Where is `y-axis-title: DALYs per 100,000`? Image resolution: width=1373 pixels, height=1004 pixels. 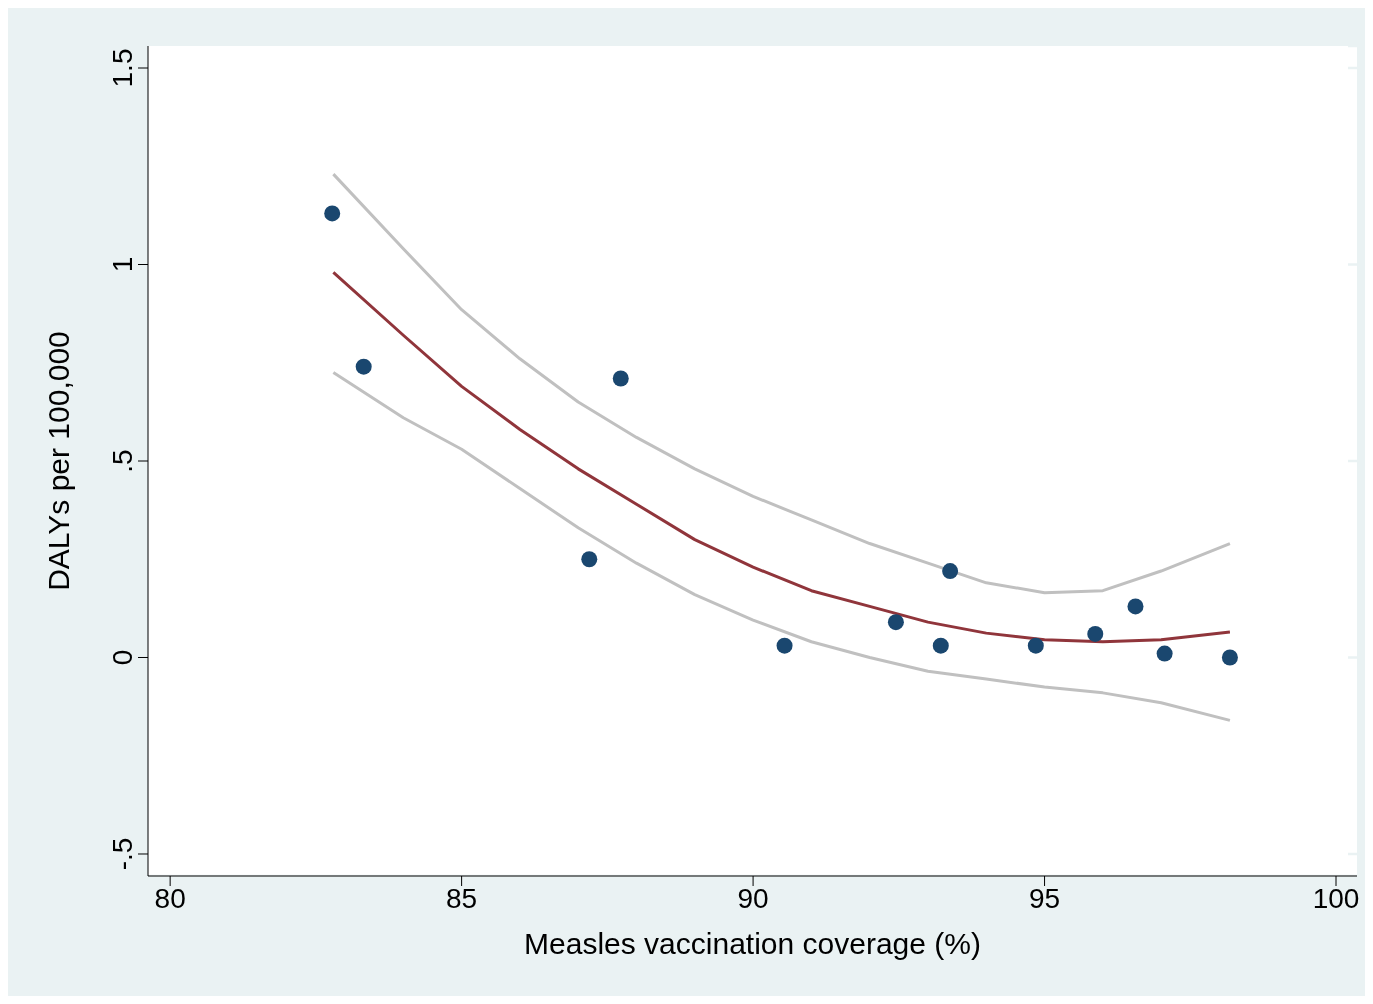 y-axis-title: DALYs per 100,000 is located at coordinates (58, 461).